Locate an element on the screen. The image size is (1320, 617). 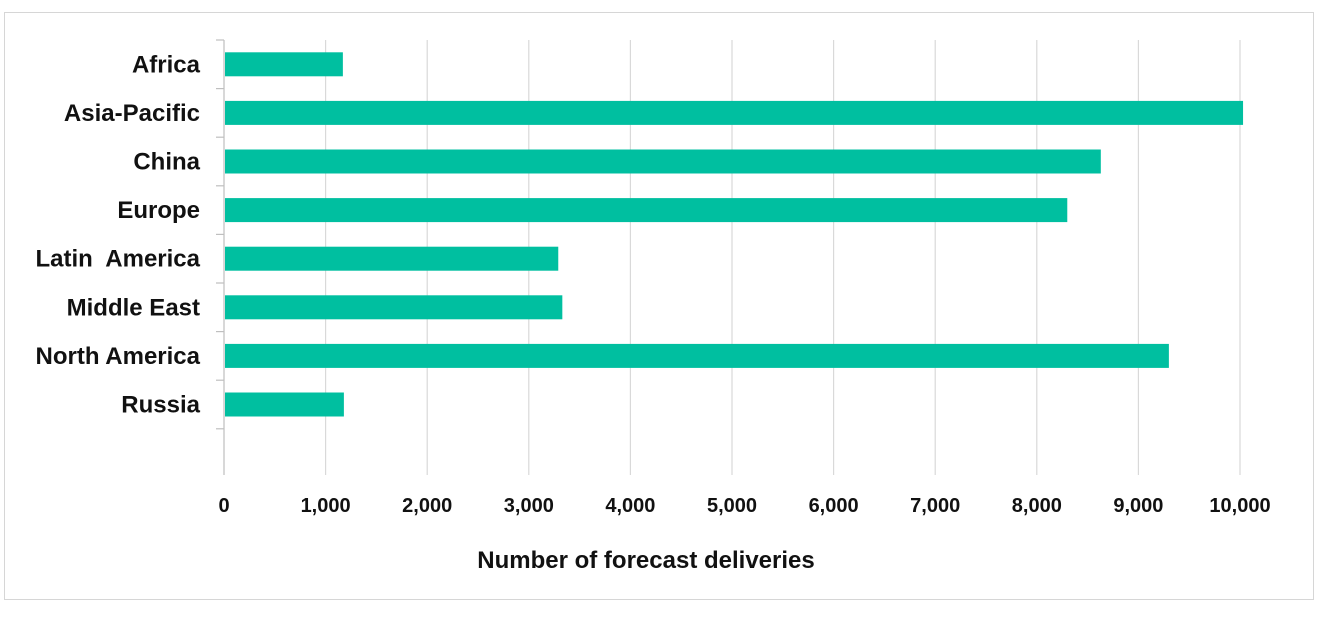
x-tick-label: 1,000 is located at coordinates (326, 506).